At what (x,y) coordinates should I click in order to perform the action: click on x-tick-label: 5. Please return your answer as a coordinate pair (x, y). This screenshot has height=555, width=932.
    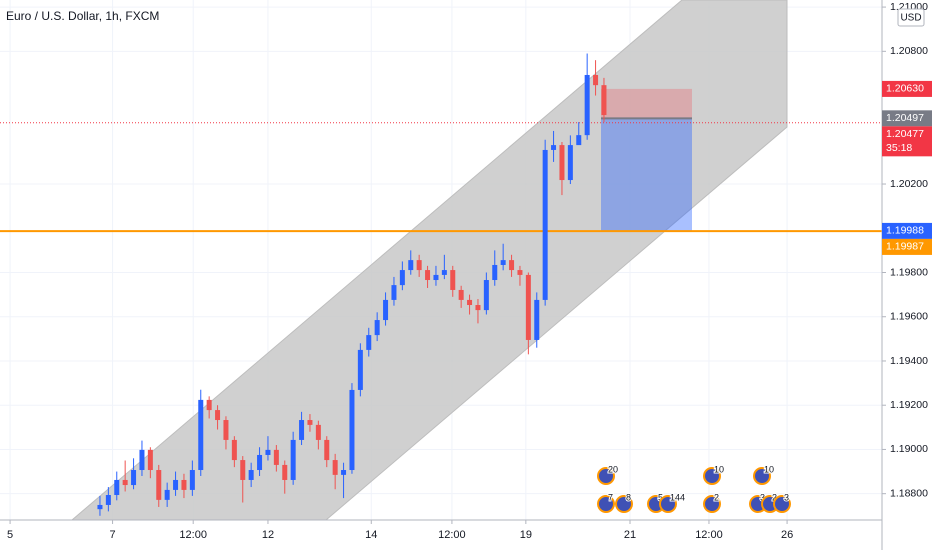
    Looking at the image, I should click on (10, 535).